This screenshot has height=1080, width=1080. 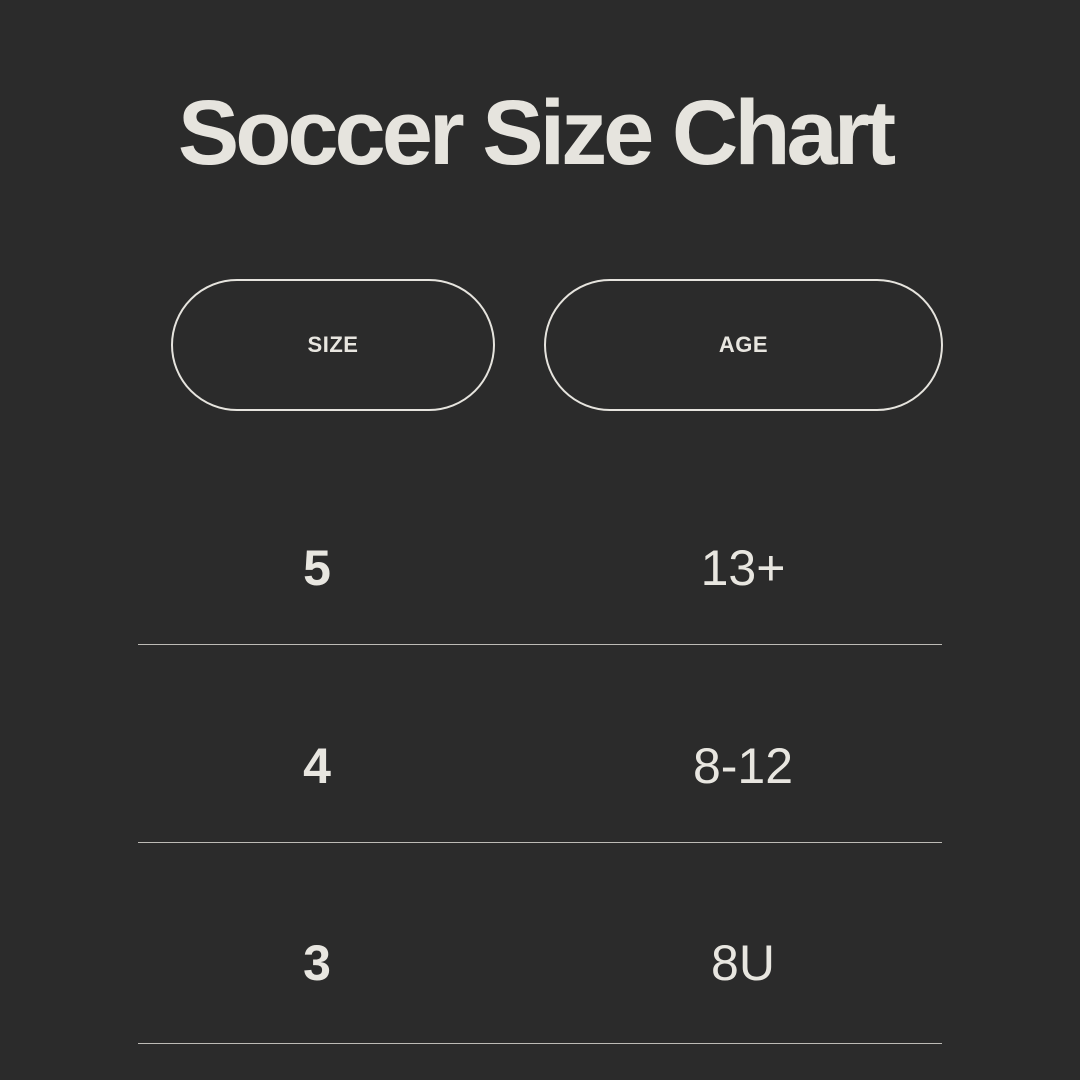 I want to click on size-header-label: SIZE, so click(x=333, y=344).